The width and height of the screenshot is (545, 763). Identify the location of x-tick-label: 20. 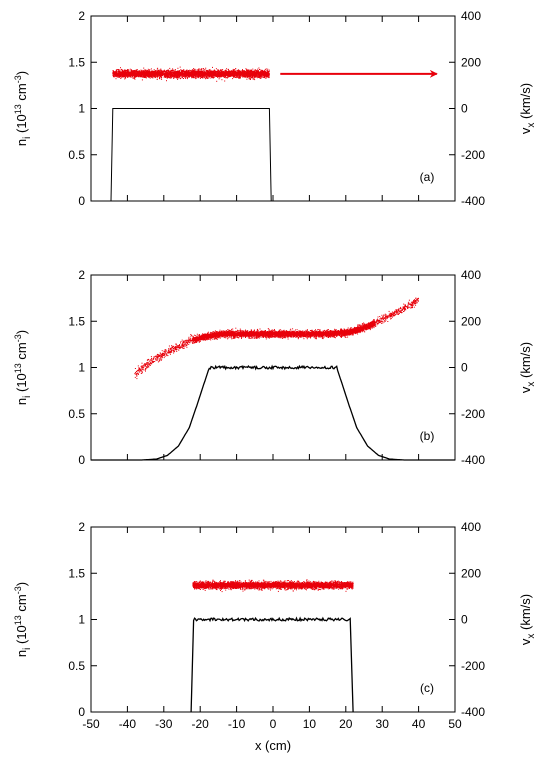
(346, 724).